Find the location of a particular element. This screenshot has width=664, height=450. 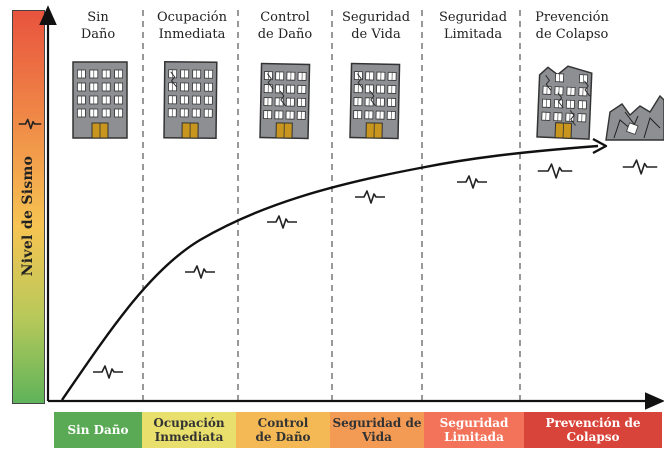

column-heading-5: Seguridad Limitada is located at coordinates (473, 26).